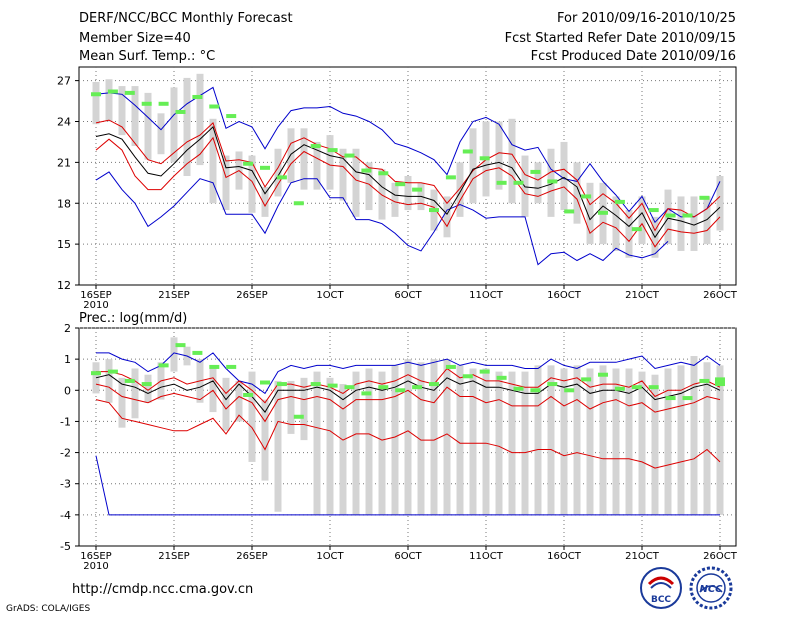  I want to click on x-tick-label: 26OCT, so click(720, 556).